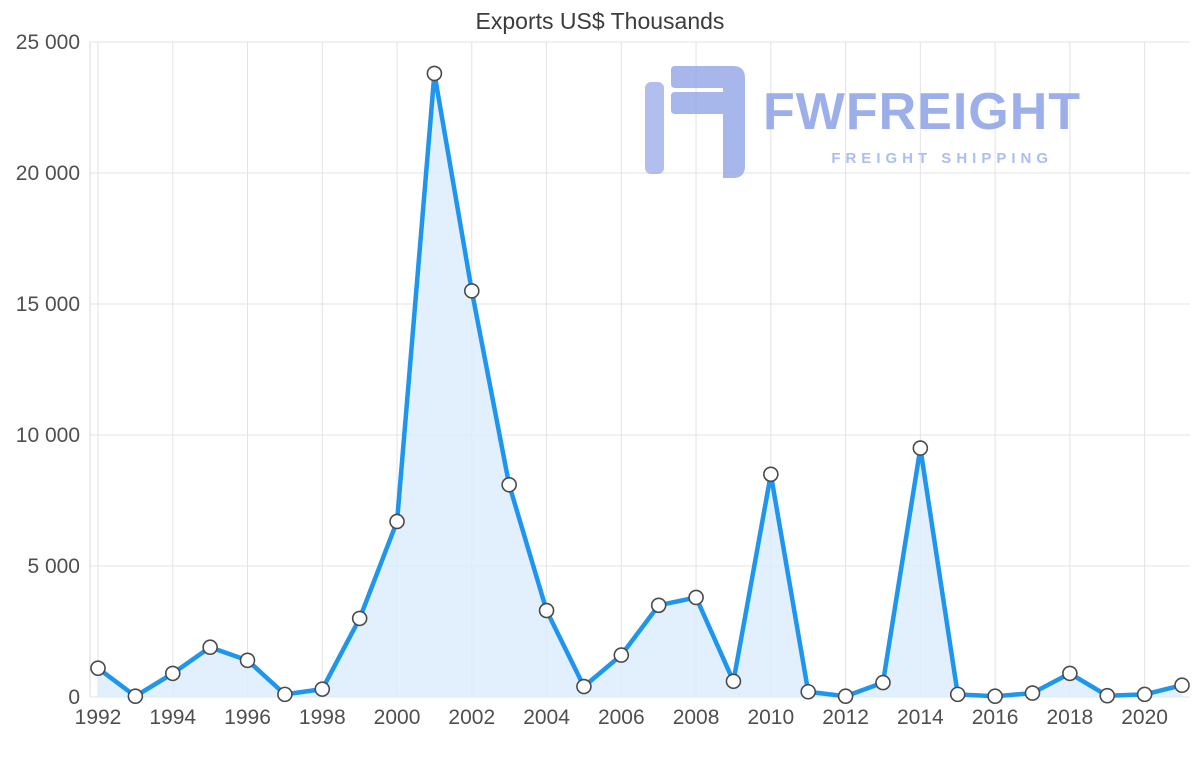 The height and width of the screenshot is (763, 1200). I want to click on data-point: 2019: 50, so click(1107, 695).